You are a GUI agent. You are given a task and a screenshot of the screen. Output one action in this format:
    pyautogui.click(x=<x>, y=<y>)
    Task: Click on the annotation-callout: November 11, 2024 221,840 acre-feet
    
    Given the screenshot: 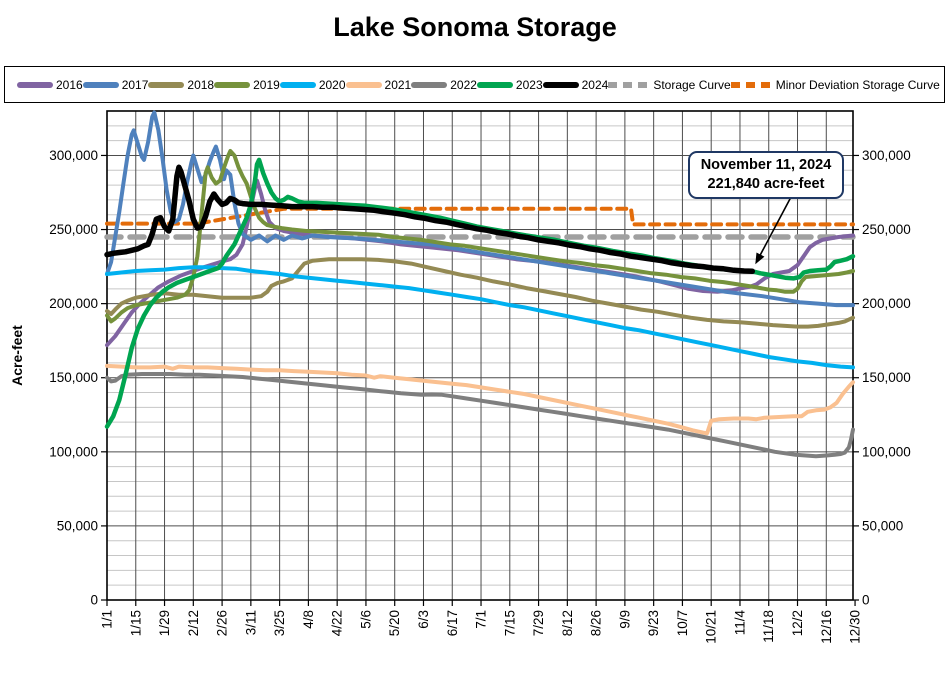 What is the action you would take?
    pyautogui.click(x=766, y=175)
    